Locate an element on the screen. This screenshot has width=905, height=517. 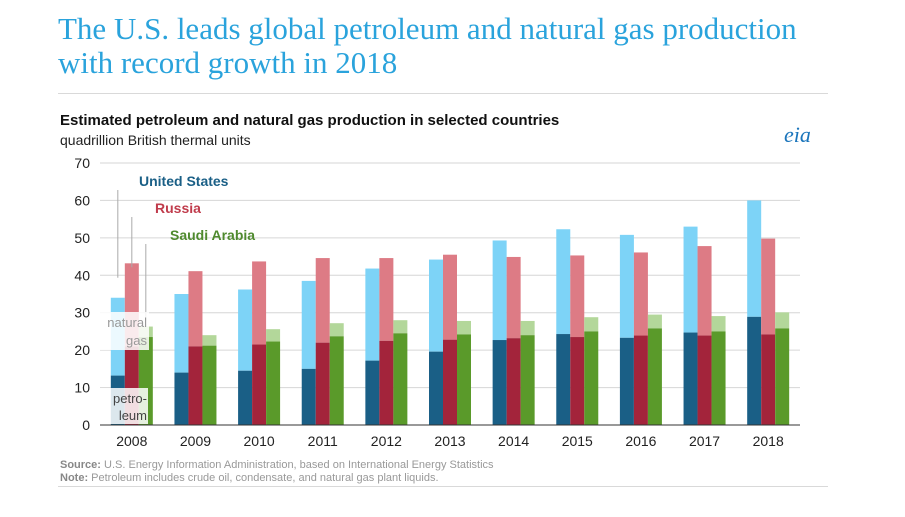
x-tick-label: 2017 is located at coordinates (704, 441).